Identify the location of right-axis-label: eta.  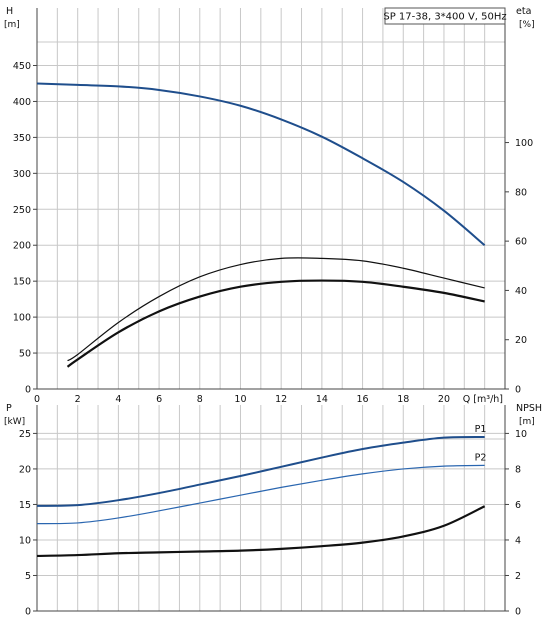
(523, 11).